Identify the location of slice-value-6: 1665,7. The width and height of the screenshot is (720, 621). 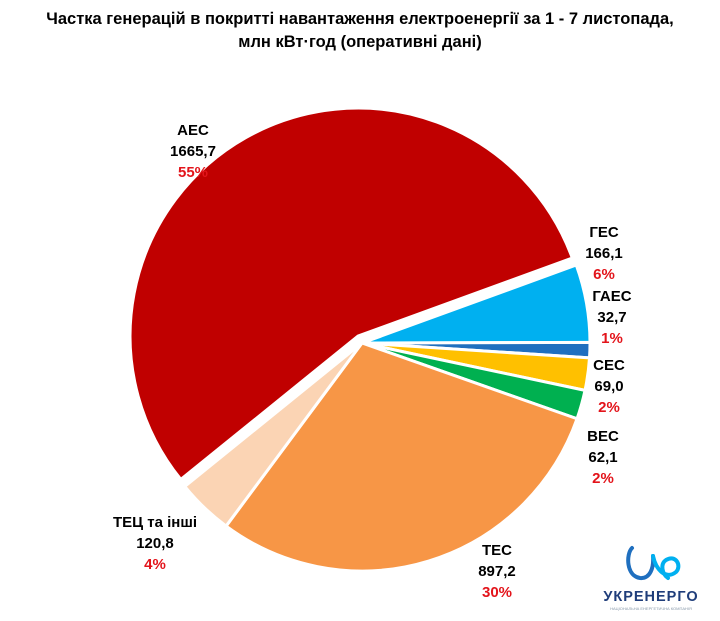
(193, 151).